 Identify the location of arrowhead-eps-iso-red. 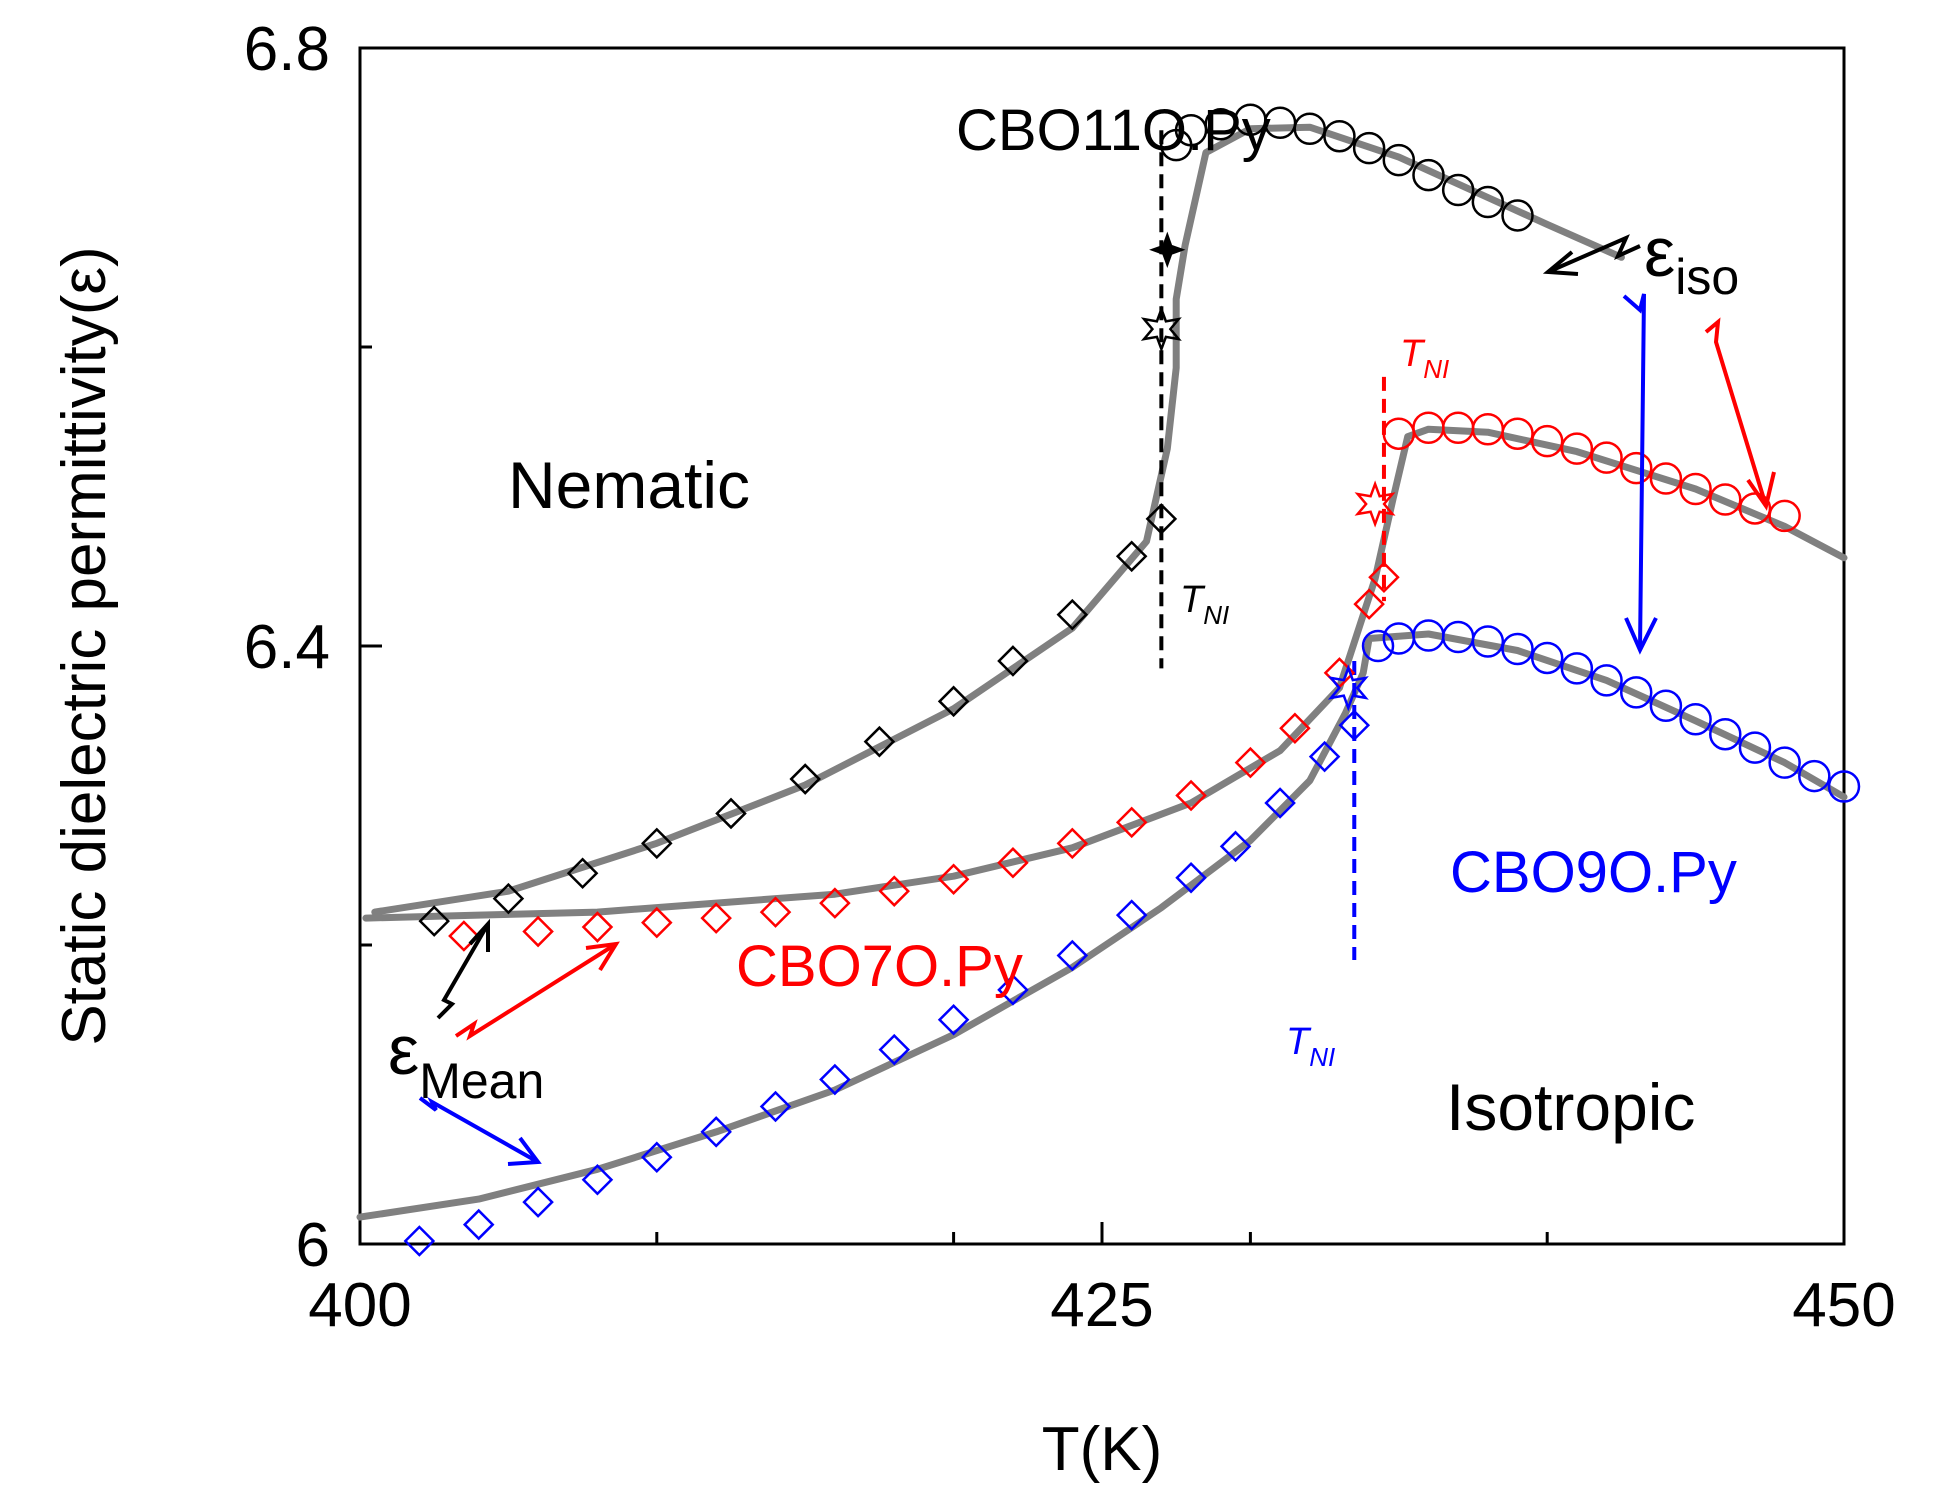
(1761, 491).